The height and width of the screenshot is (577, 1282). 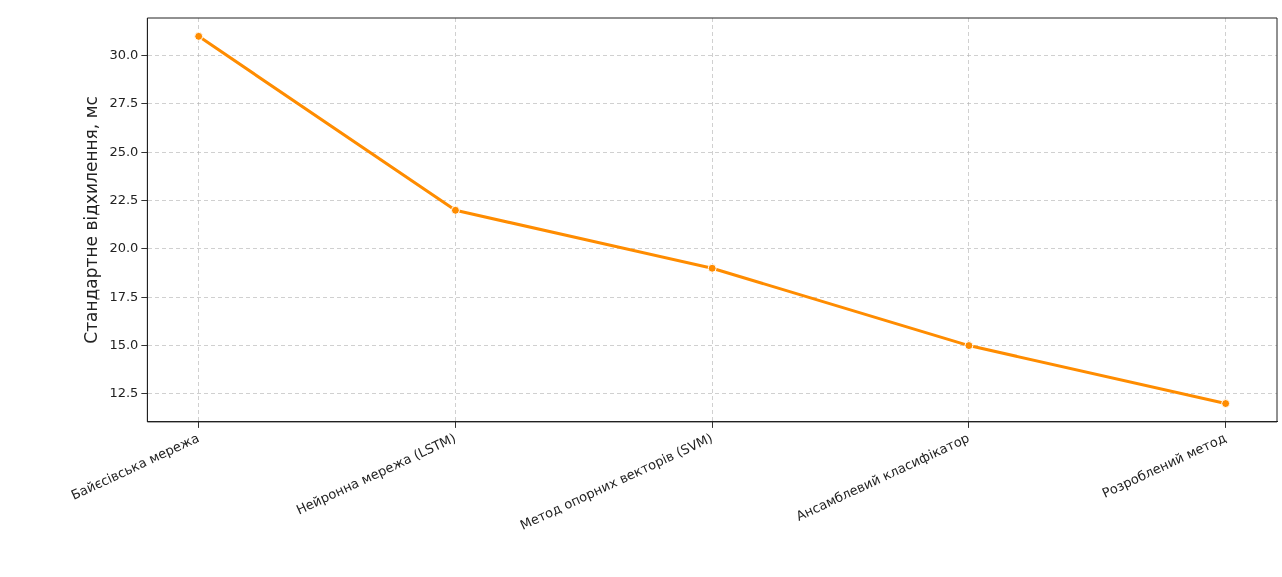 I want to click on y-tick-label: 15.0, so click(x=124, y=344).